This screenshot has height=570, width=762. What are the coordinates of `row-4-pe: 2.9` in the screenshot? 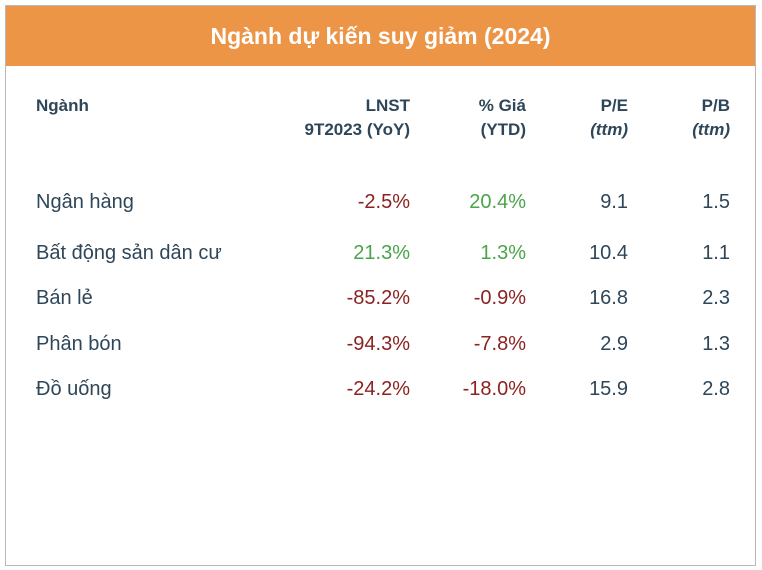 It's located at (614, 344).